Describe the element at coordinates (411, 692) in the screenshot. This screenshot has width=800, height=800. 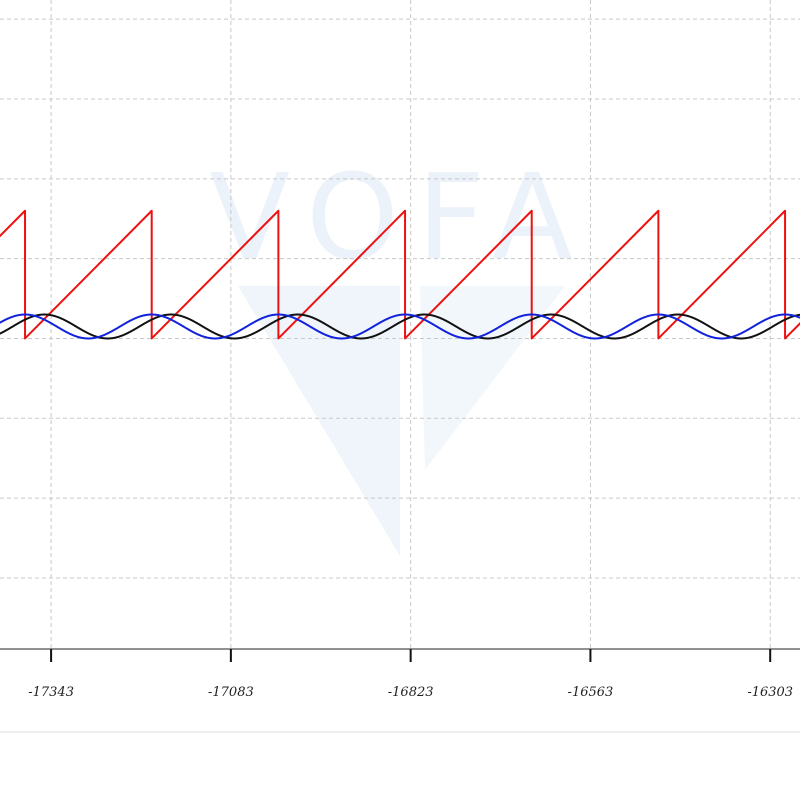
I see `x-tick-label: -16823` at that location.